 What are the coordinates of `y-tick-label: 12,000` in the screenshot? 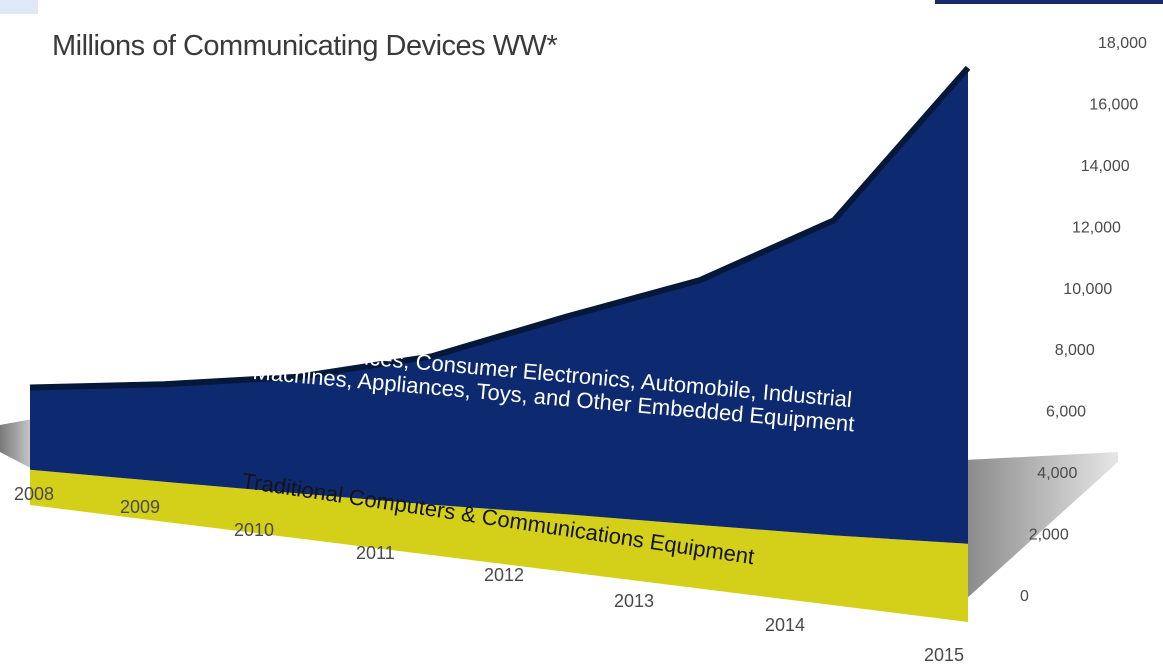 It's located at (1096, 227).